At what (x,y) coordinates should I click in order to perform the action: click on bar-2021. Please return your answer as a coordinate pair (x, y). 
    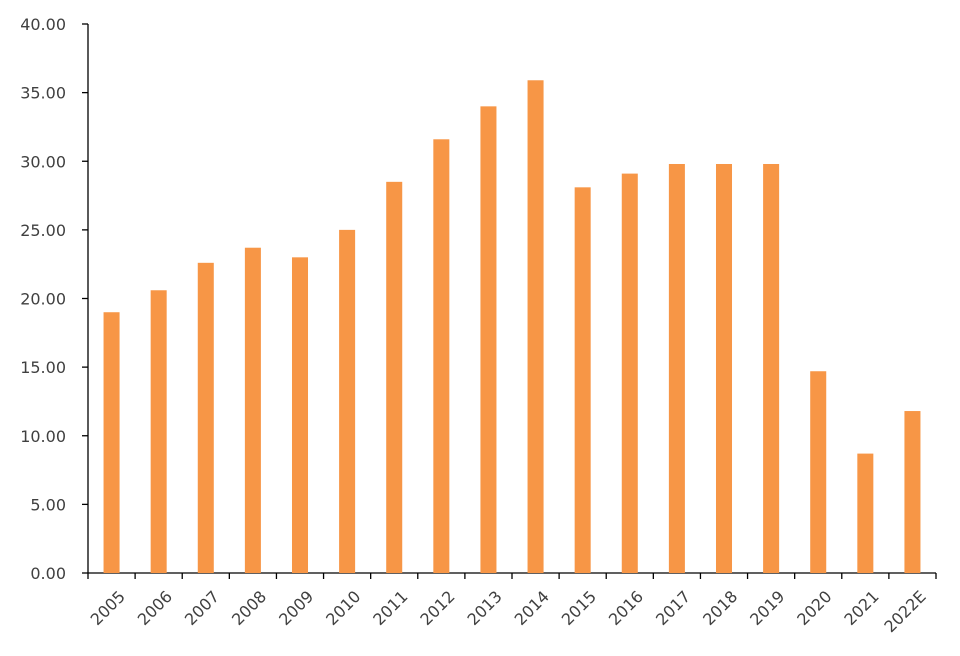
    Looking at the image, I should click on (865, 513).